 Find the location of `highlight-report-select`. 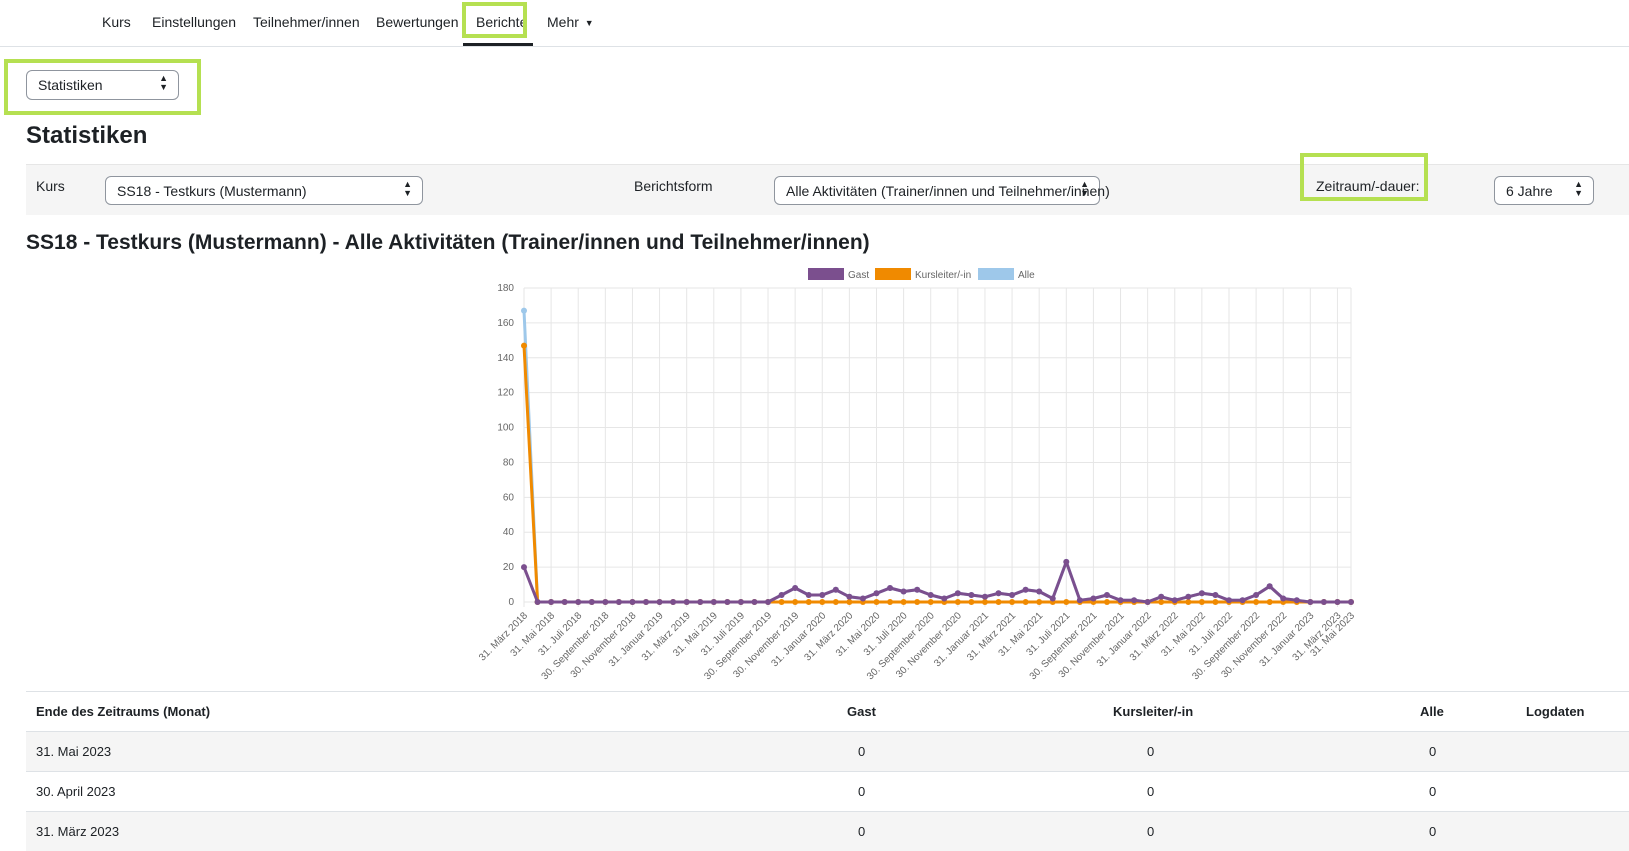

highlight-report-select is located at coordinates (102, 87).